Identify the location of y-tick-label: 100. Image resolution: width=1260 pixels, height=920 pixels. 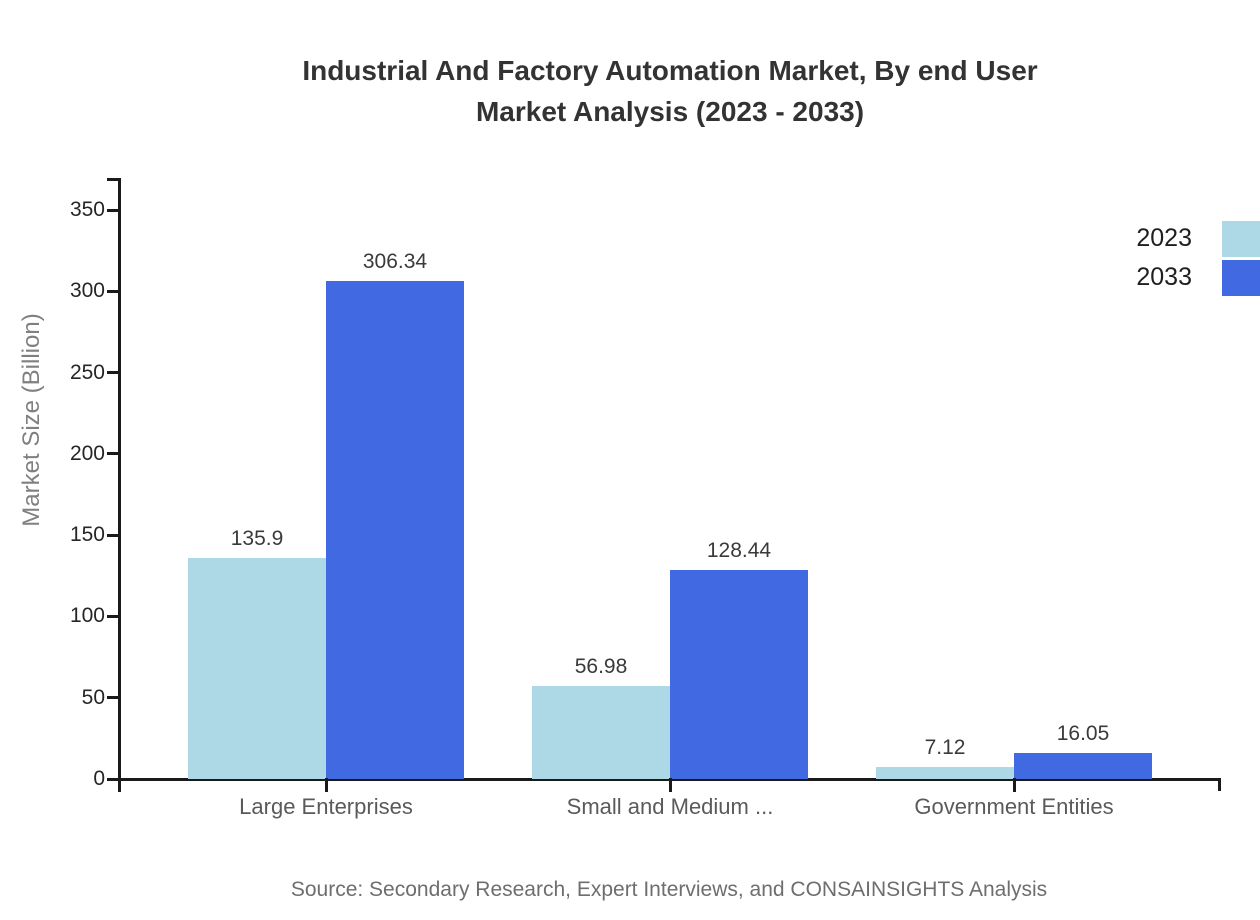
(87, 616).